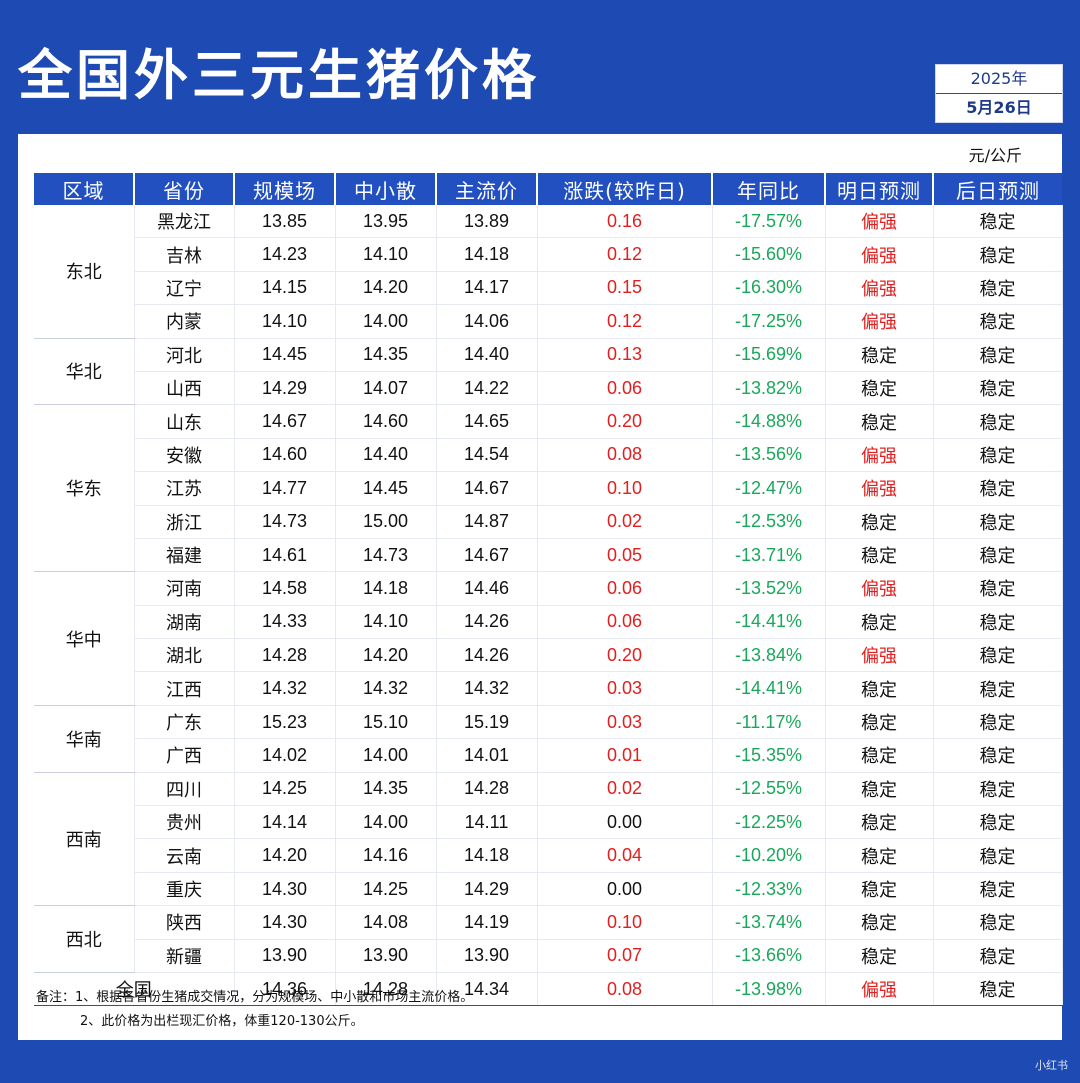  Describe the element at coordinates (487, 588) in the screenshot. I see `main-price-cell: 14.46` at that location.